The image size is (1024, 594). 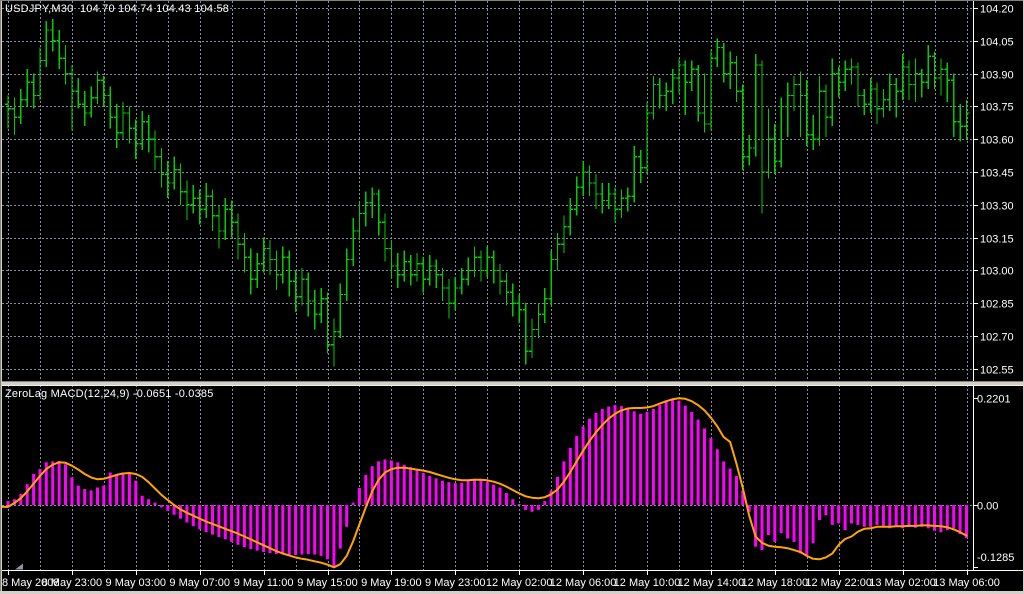 I want to click on svg-text: 103.15, so click(x=997, y=240).